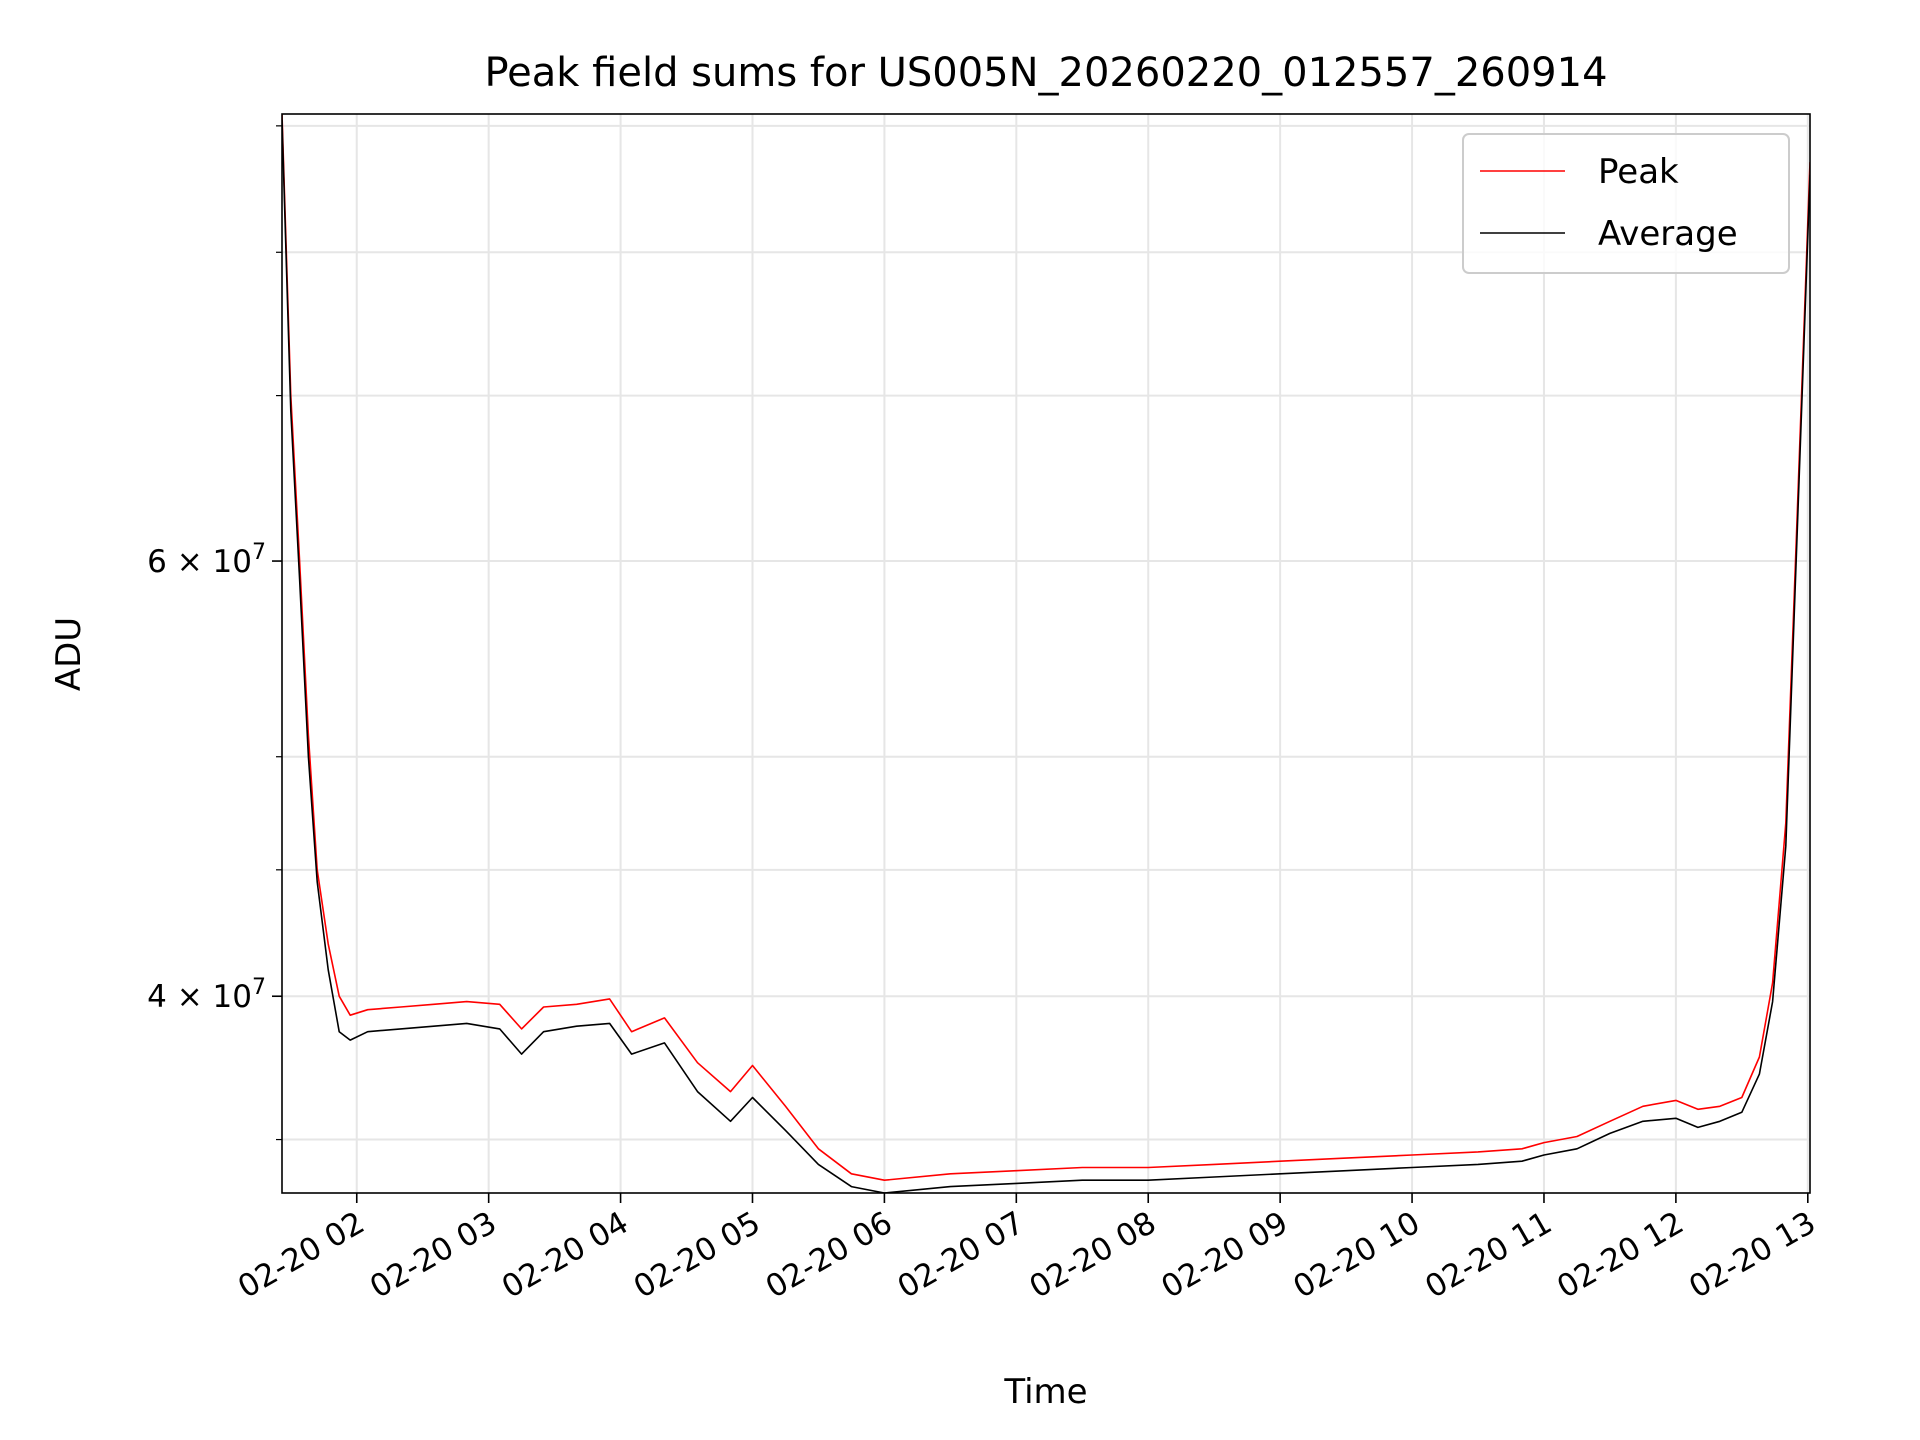  What do you see at coordinates (214, 633) in the screenshot?
I see `y-axis: 4 × 107 6 × 107` at bounding box center [214, 633].